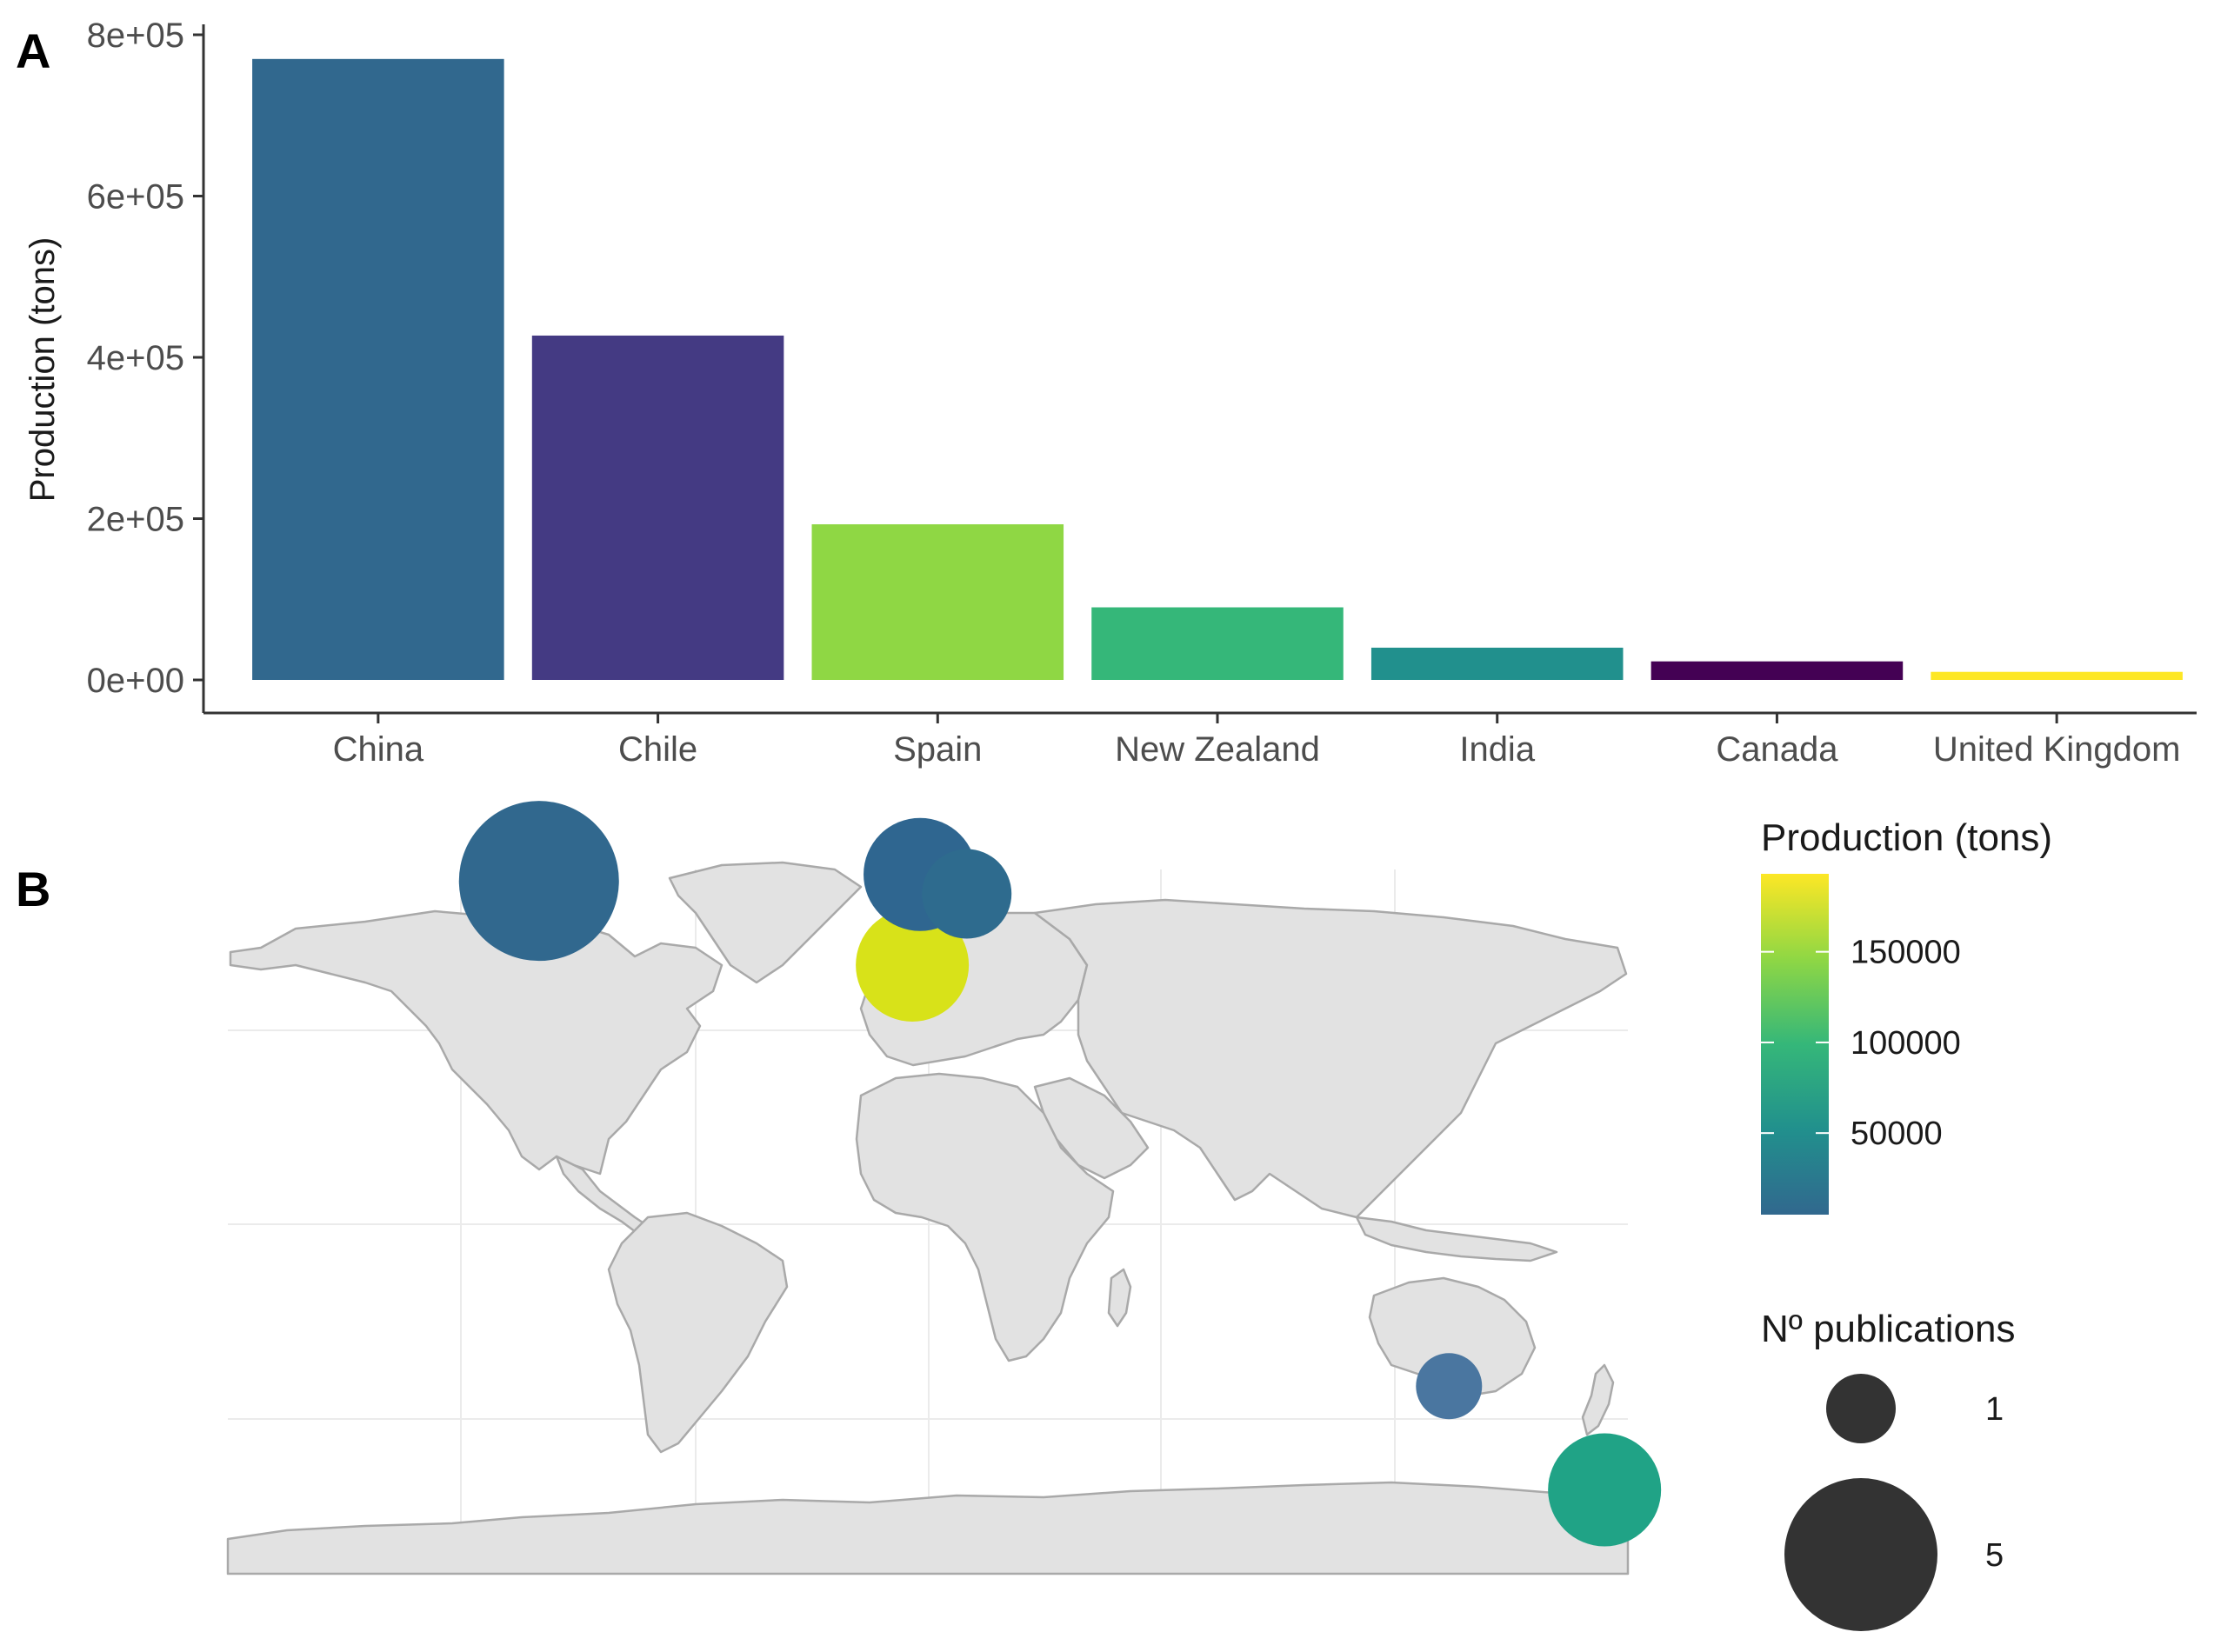  I want to click on bar-united-kingdom, so click(2057, 675).